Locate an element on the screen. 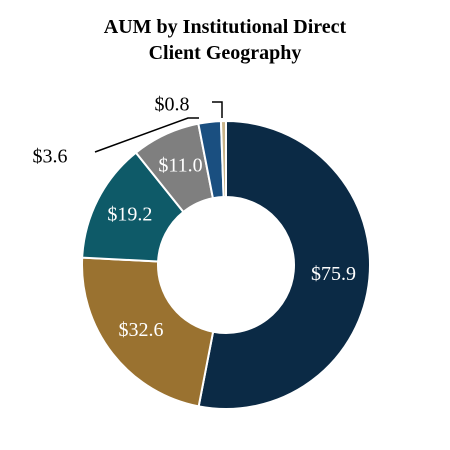  data-label: $3.6 is located at coordinates (50, 157).